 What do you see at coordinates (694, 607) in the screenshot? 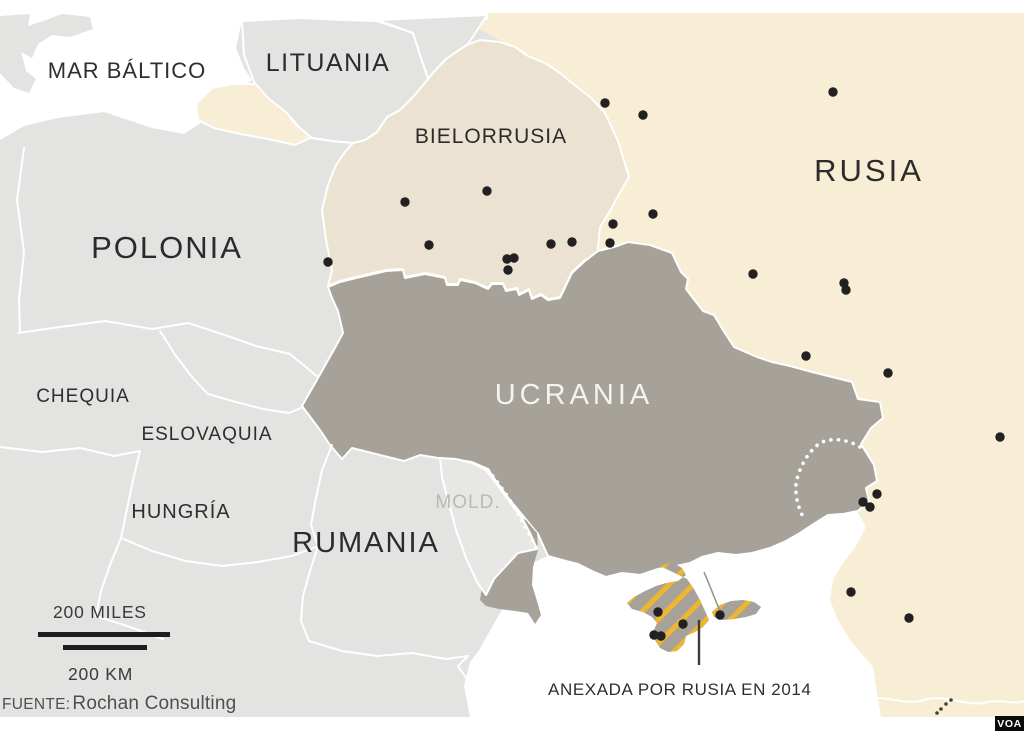
I see `region-crimea` at bounding box center [694, 607].